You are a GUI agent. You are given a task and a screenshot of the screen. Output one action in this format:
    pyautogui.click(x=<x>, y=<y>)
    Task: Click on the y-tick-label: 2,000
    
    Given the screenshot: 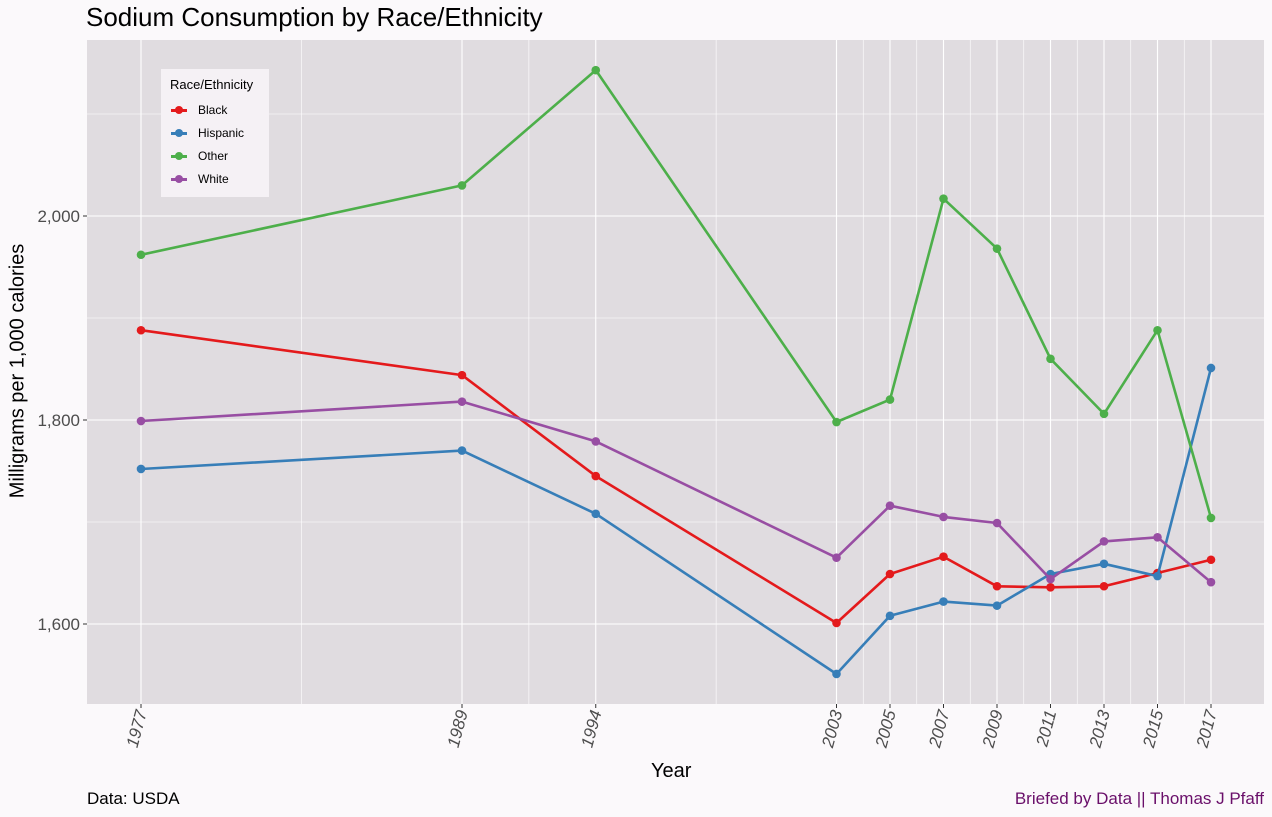 What is the action you would take?
    pyautogui.click(x=58, y=216)
    